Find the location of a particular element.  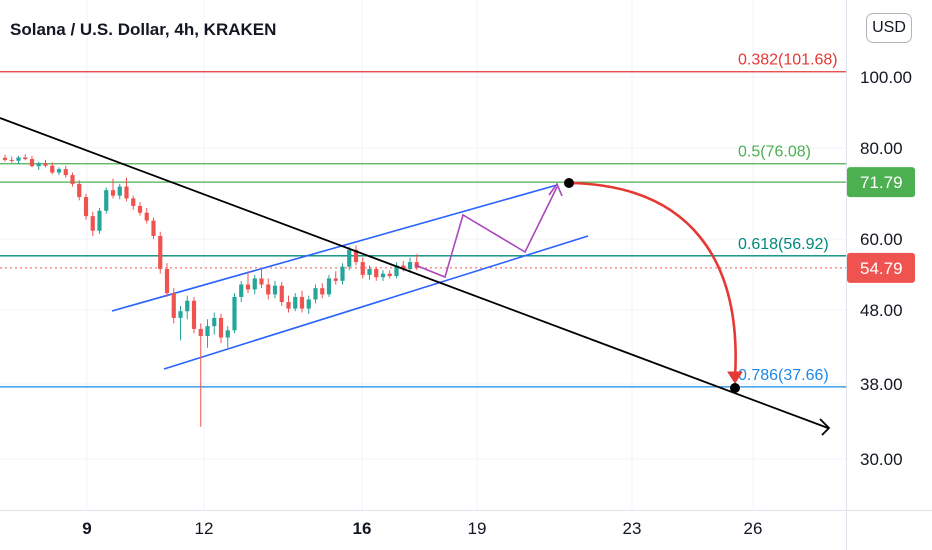

drop-arrow-curve is located at coordinates (652, 280).